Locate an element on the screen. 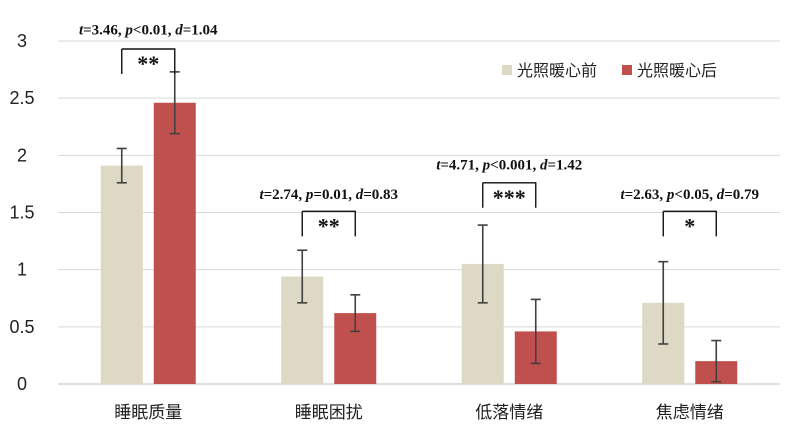  category-label: 睡眠困扰 is located at coordinates (329, 413).